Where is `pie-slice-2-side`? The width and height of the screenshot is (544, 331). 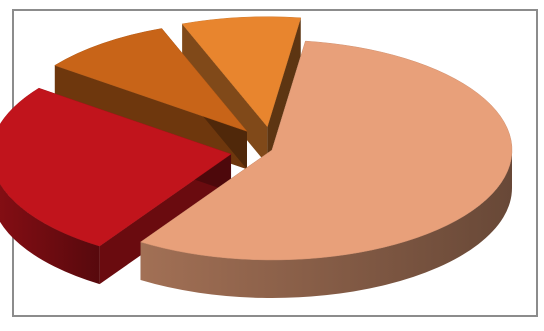
pie-slice-2-side is located at coordinates (50, 234).